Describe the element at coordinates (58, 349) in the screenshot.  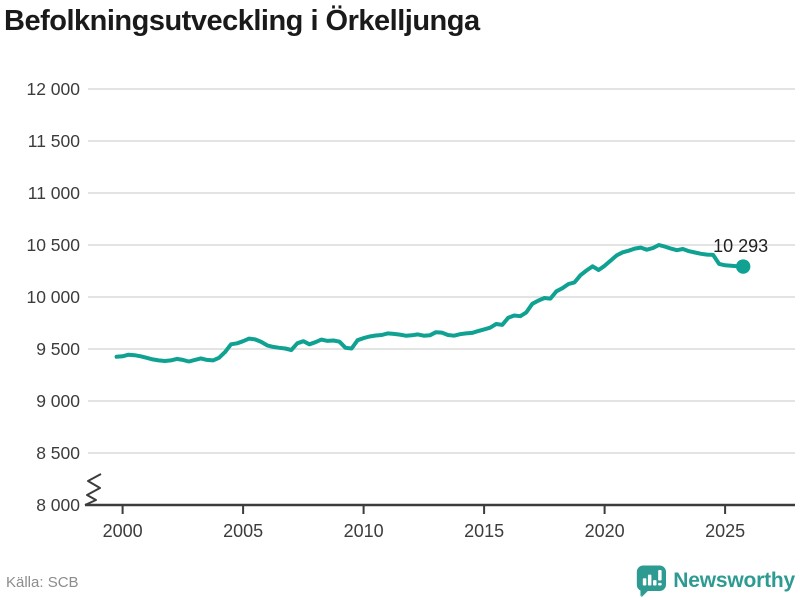
I see `y-tick-label: 9 500` at that location.